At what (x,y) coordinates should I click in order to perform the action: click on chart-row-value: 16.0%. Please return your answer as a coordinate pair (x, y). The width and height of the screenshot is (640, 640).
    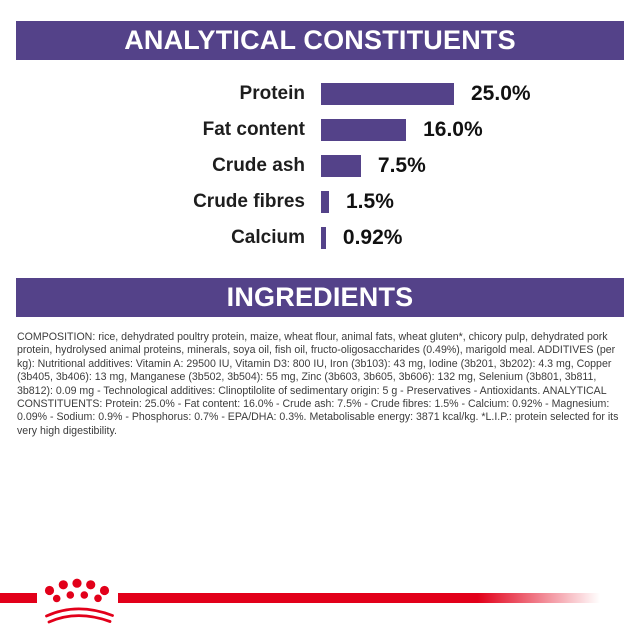
    Looking at the image, I should click on (453, 129).